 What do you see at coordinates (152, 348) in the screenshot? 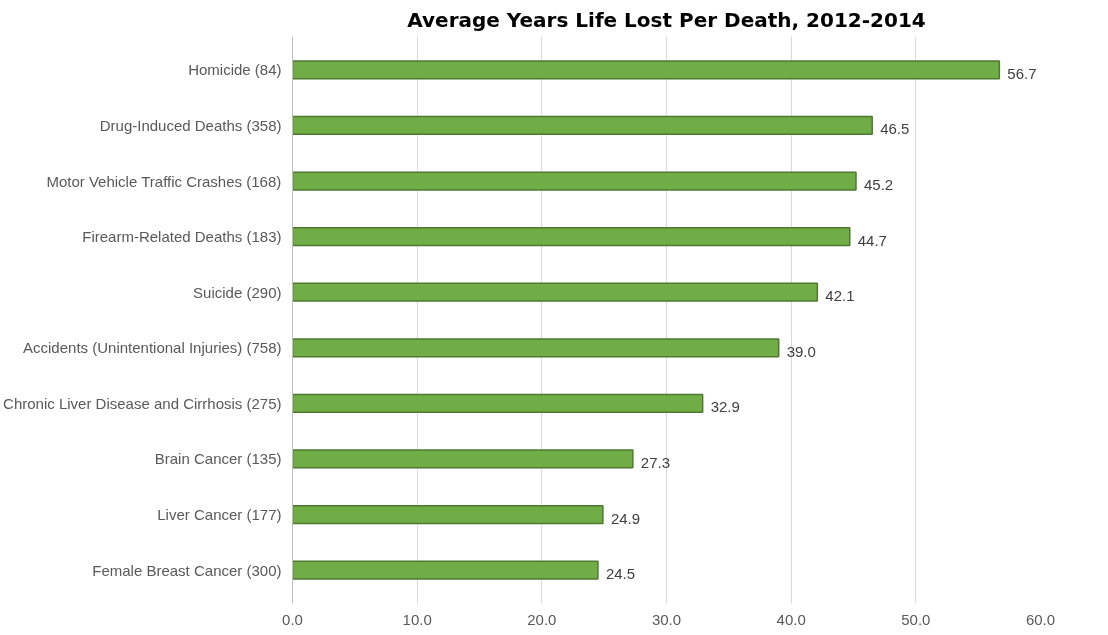
I see `y-tick-label: Accidents (Unintentional Injuries) (758)` at bounding box center [152, 348].